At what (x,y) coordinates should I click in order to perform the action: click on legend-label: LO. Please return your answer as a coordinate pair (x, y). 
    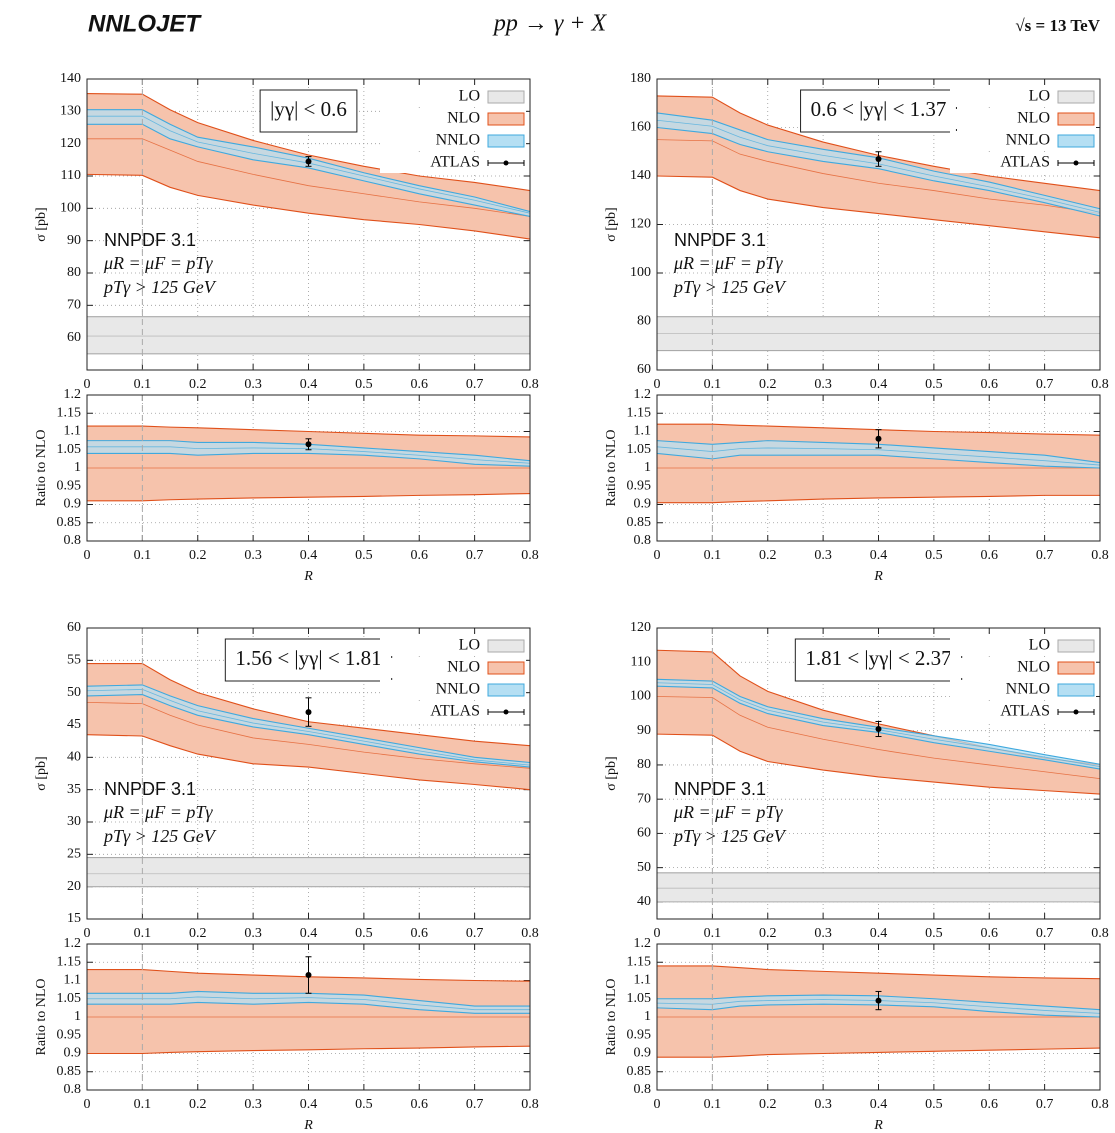
    Looking at the image, I should click on (1039, 96).